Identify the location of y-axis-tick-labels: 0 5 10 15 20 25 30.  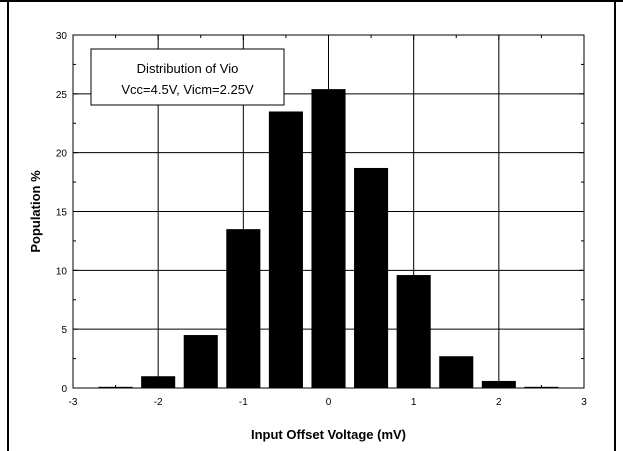
(62, 213).